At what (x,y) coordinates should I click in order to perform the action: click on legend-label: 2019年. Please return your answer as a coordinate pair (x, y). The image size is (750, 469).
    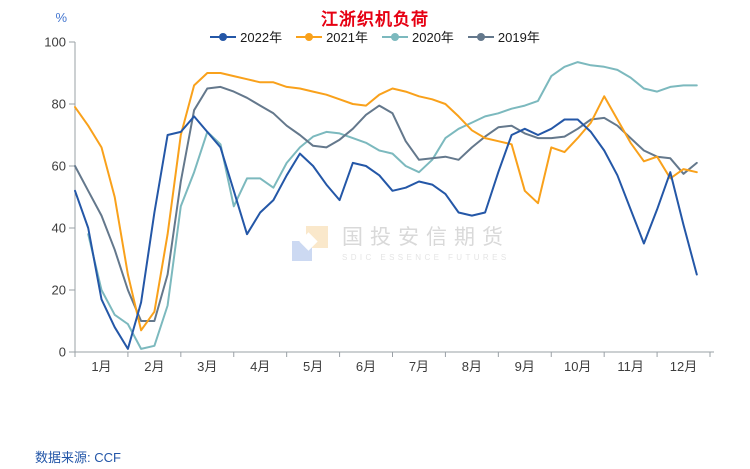
    Looking at the image, I should click on (518, 37).